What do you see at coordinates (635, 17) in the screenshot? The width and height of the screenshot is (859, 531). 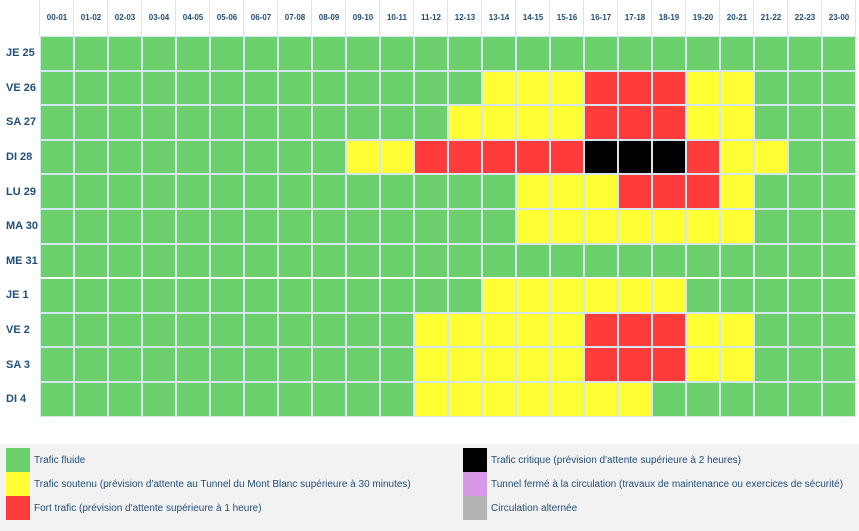 I see `hour-label: 17-18` at bounding box center [635, 17].